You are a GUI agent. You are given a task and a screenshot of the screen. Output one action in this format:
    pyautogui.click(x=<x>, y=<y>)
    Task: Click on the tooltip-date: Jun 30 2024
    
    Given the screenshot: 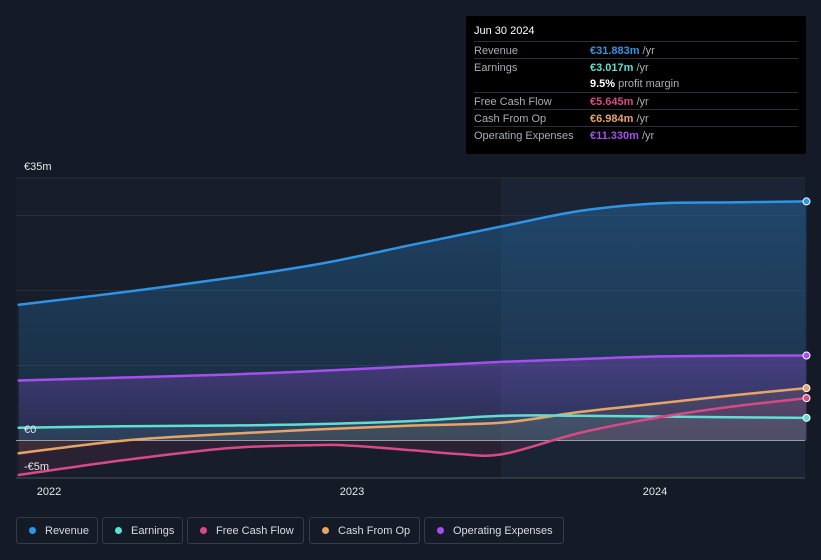 What is the action you would take?
    pyautogui.click(x=504, y=31)
    